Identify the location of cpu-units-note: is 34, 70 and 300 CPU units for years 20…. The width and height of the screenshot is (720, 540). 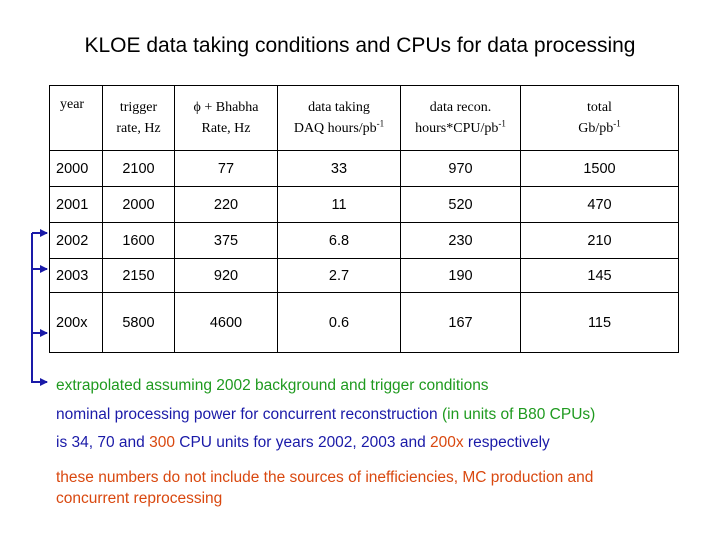
(303, 442).